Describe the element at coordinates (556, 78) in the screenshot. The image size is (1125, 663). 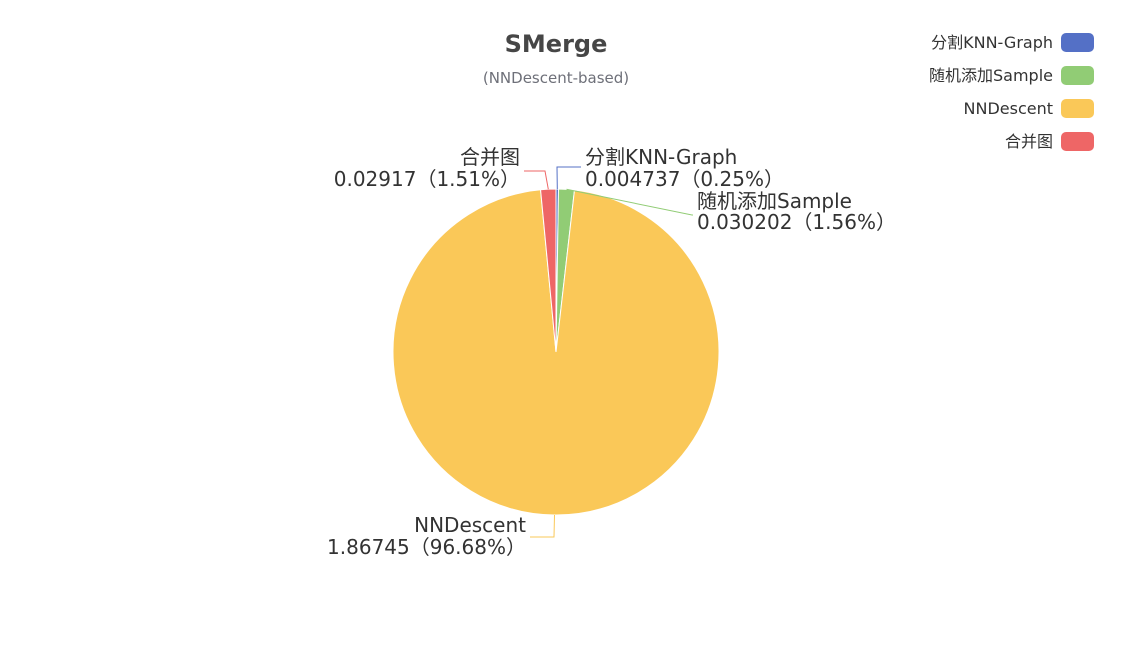
I see `chart-subtitle: (NNDescent-based)` at that location.